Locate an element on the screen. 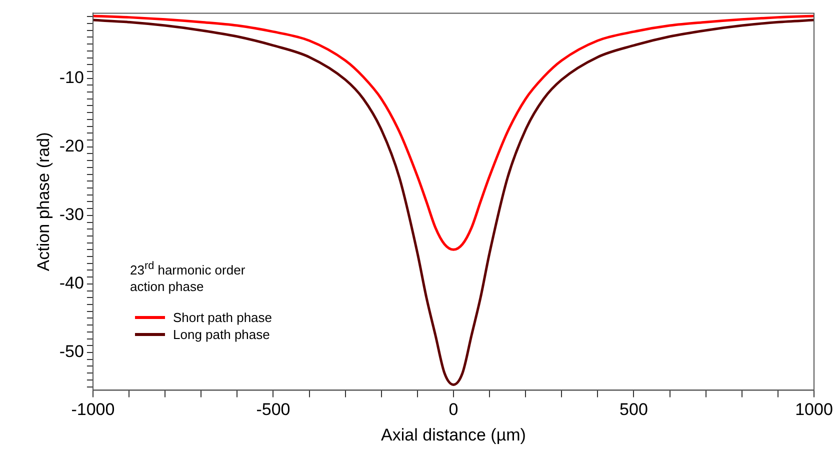 This screenshot has width=840, height=456. x-tick-label: -500 is located at coordinates (273, 410).